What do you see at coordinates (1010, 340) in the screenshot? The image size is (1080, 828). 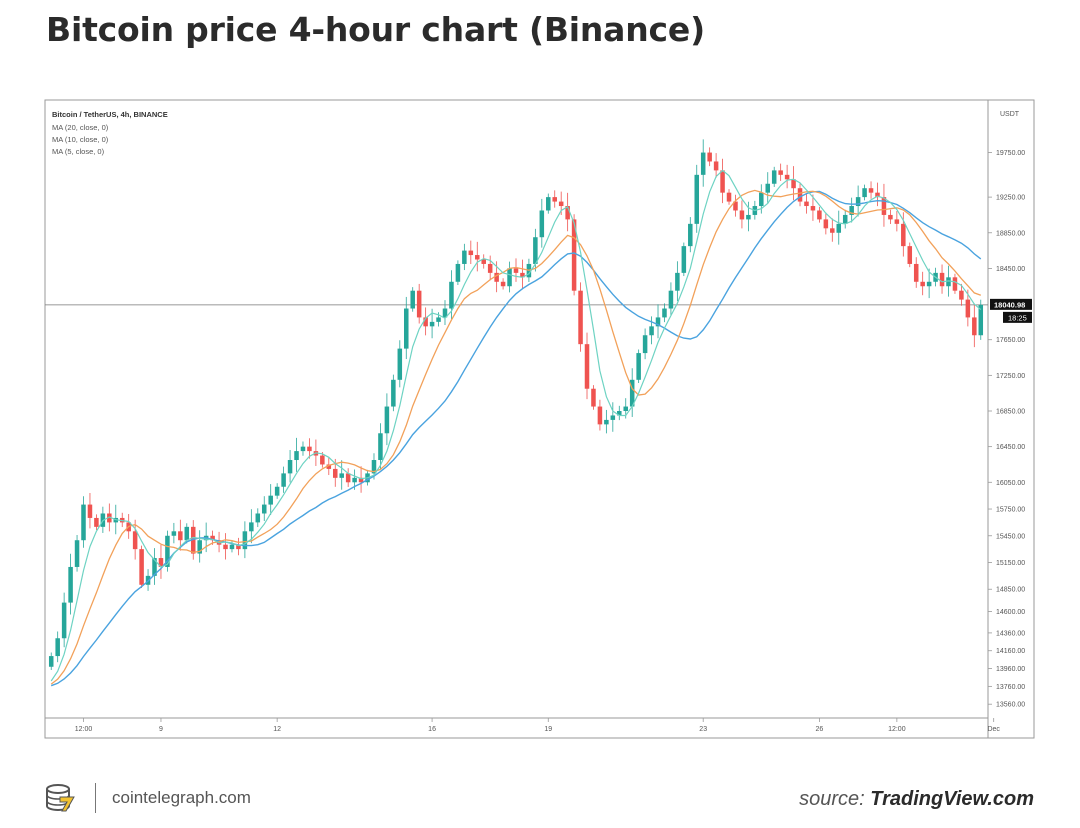 I see `y-tick-label: 17650.00` at bounding box center [1010, 340].